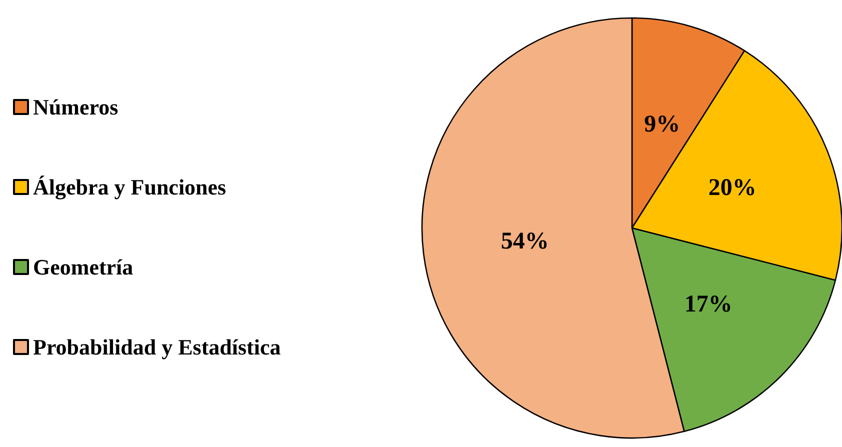 This screenshot has height=447, width=842. What do you see at coordinates (130, 187) in the screenshot?
I see `legend-label: Álgebra y Funciones` at bounding box center [130, 187].